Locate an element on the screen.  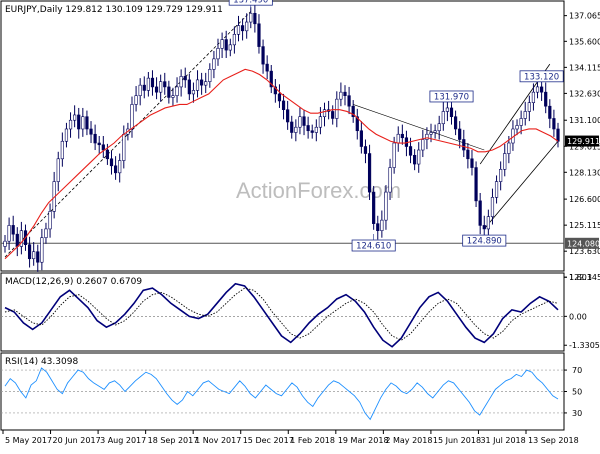
rsi-y-tick-label: 30 is located at coordinates (577, 413).